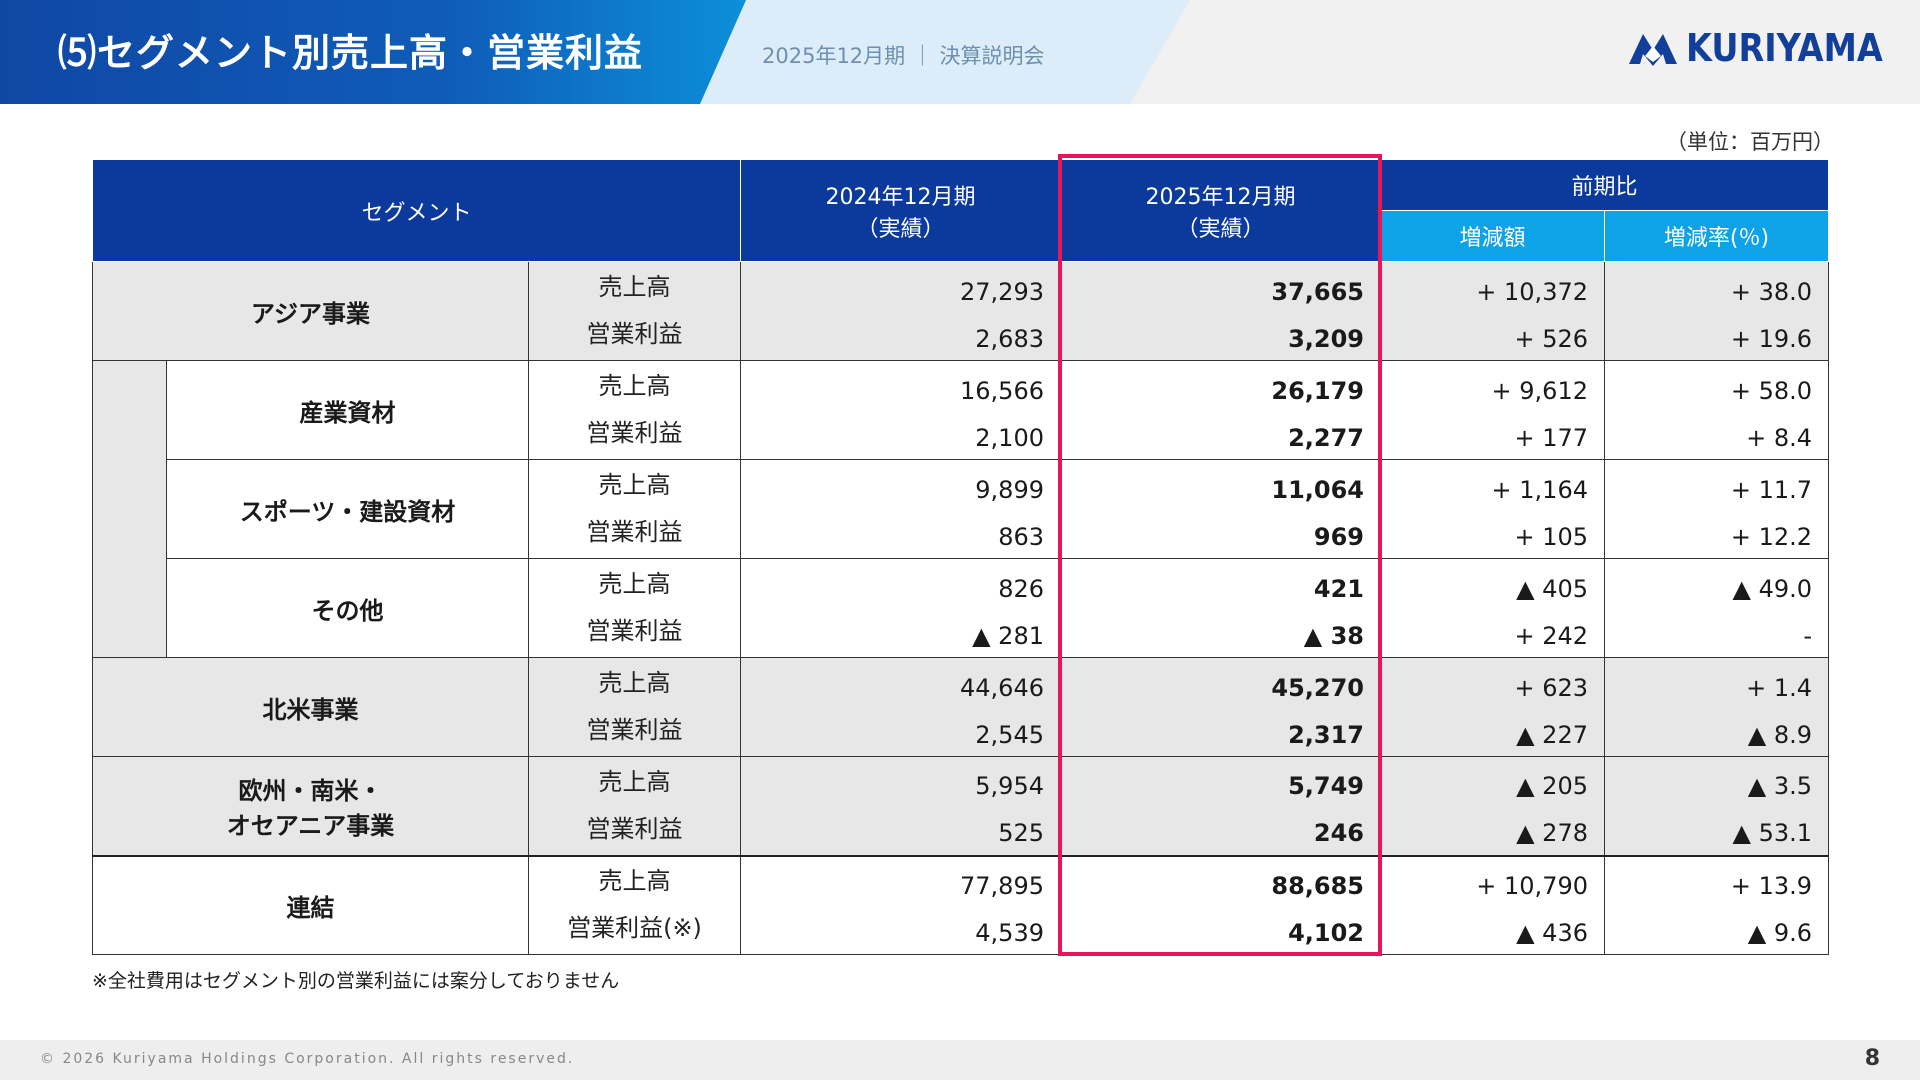  What do you see at coordinates (347, 608) in the screenshot?
I see `segment-name: その他` at bounding box center [347, 608].